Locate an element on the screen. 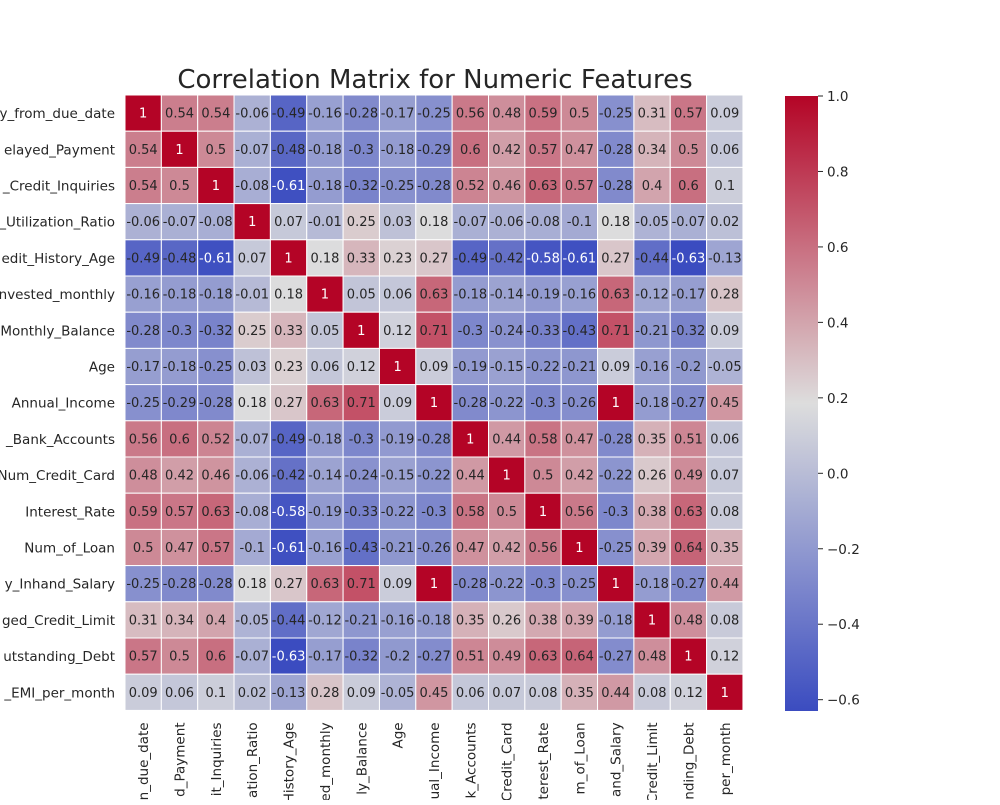  cell-value-label: 0.47 is located at coordinates (179, 548).